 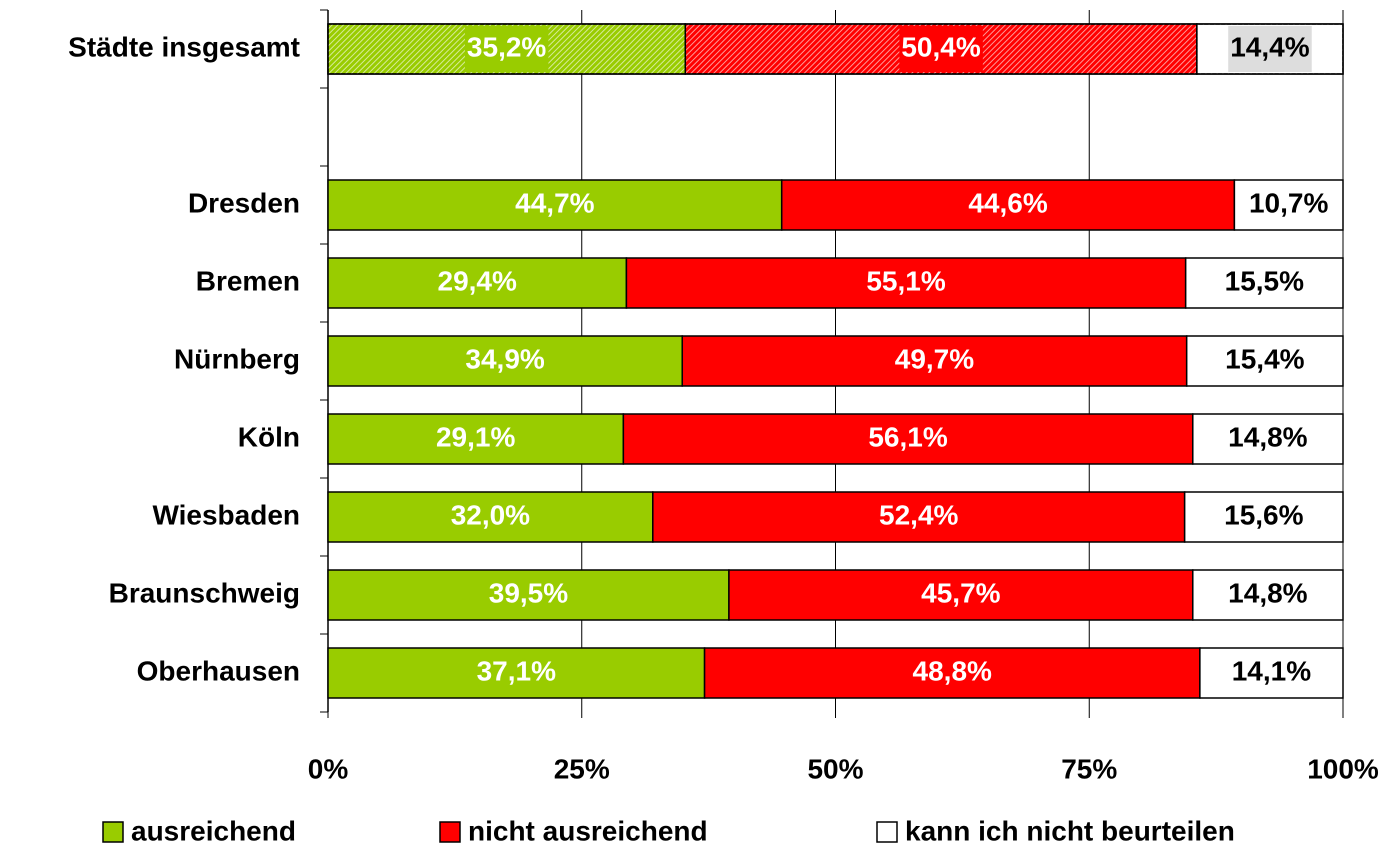 I want to click on x-tick-label: 25%, so click(x=582, y=768).